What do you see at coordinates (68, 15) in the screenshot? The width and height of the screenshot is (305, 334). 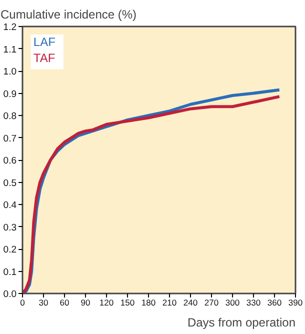 I see `y-axis-title: Cumulative incidence (%)` at bounding box center [68, 15].